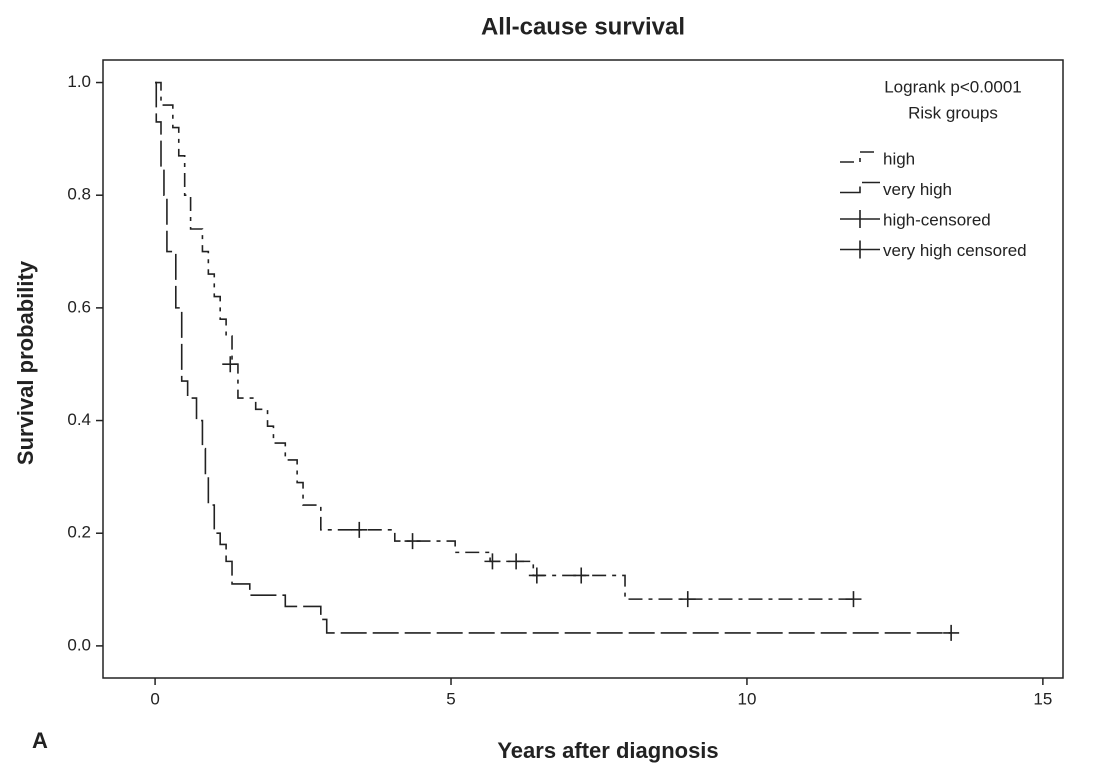 Image resolution: width=1093 pixels, height=773 pixels. What do you see at coordinates (917, 189) in the screenshot?
I see `legend-label: very high` at bounding box center [917, 189].